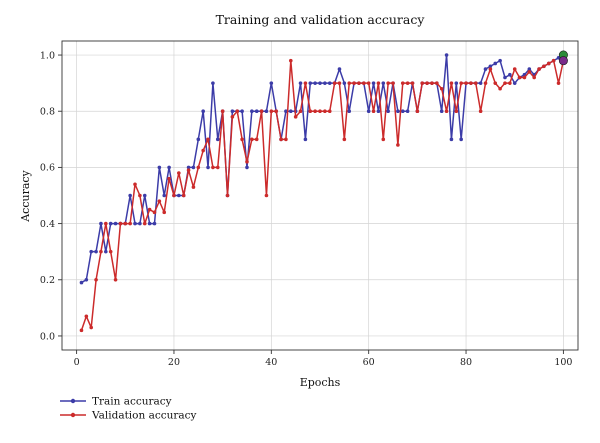 This screenshot has width=600, height=443. What do you see at coordinates (563, 362) in the screenshot?
I see `x-tick-label: 100` at bounding box center [563, 362].